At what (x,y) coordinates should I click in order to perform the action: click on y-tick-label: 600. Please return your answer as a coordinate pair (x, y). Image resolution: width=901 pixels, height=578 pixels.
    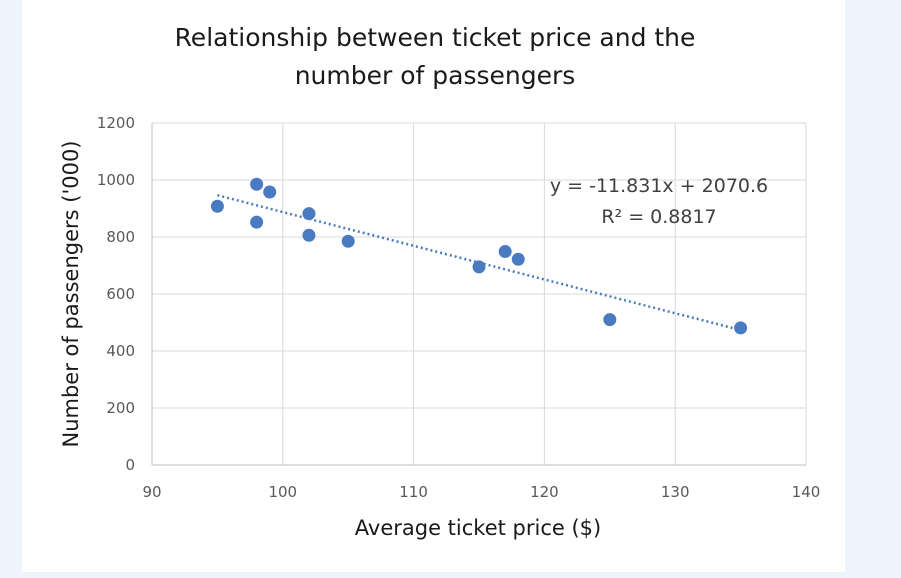
    Looking at the image, I should click on (120, 294).